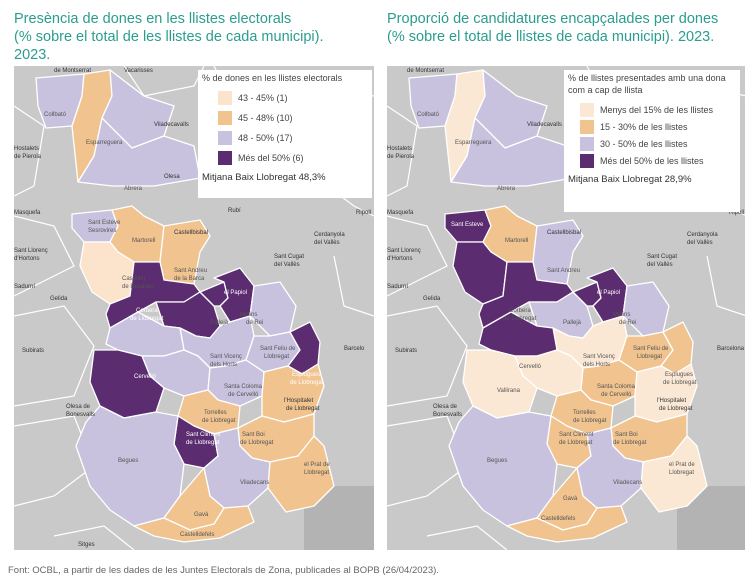 This screenshot has height=586, width=745. Describe the element at coordinates (203, 435) in the screenshot. I see `svg-text: Sant Climent` at that location.